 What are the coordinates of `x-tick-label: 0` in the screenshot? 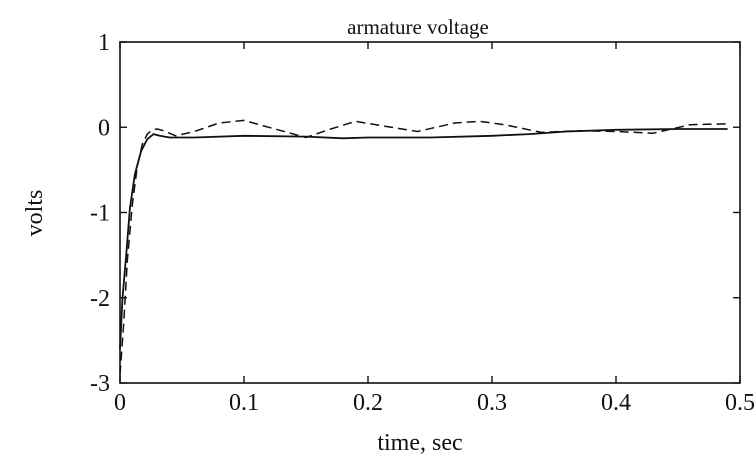 It's located at (120, 403).